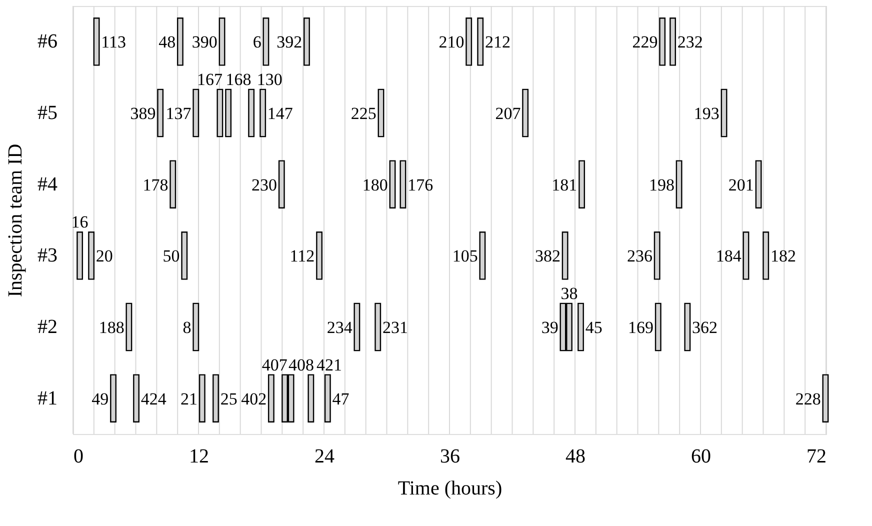 The width and height of the screenshot is (872, 526). Describe the element at coordinates (701, 457) in the screenshot. I see `x-tick-label: 60` at that location.